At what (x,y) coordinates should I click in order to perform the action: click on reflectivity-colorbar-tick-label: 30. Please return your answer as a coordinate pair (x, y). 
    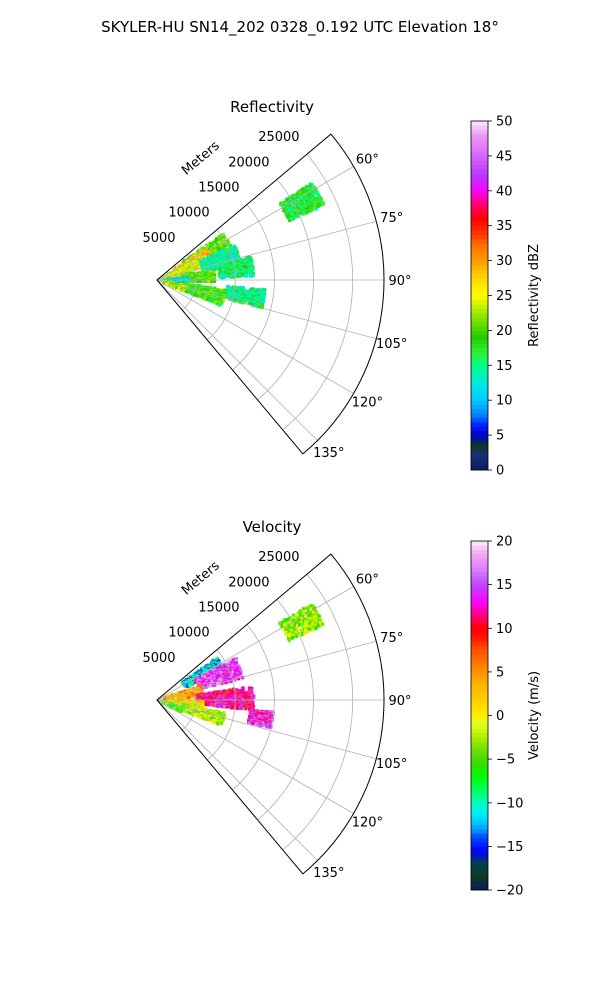
    Looking at the image, I should click on (504, 261).